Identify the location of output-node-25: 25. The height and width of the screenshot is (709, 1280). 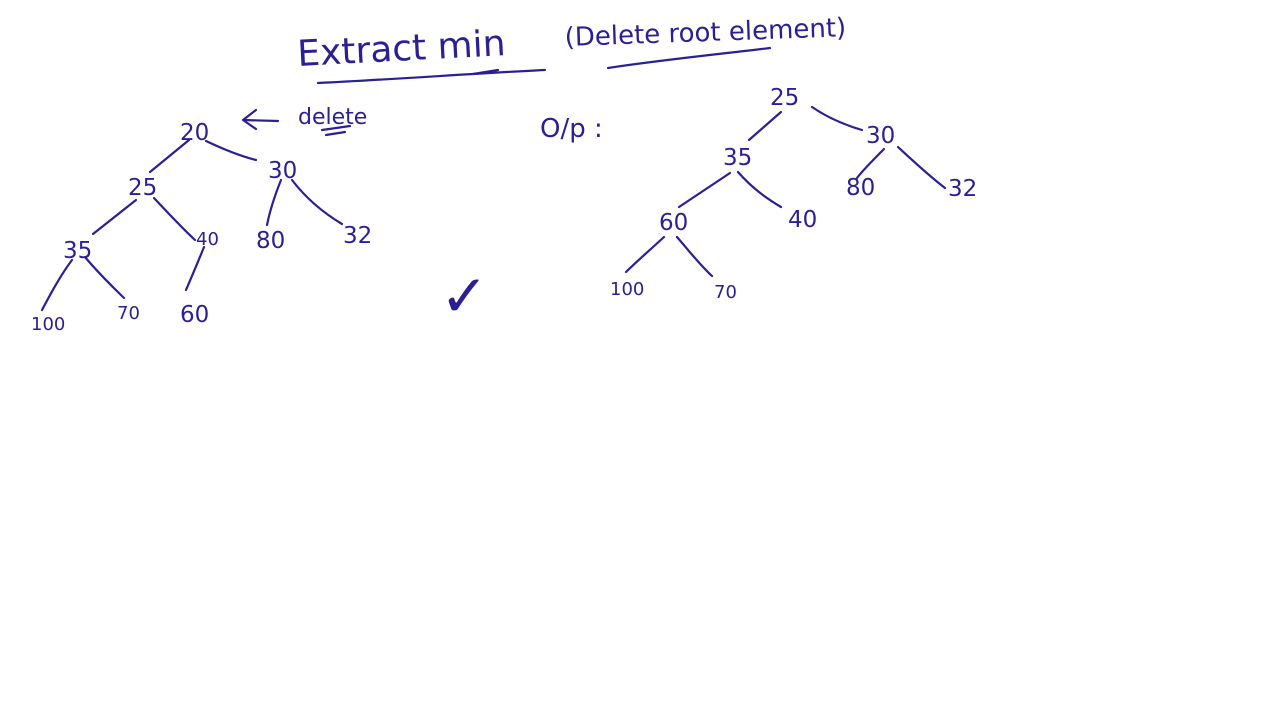
(784, 98).